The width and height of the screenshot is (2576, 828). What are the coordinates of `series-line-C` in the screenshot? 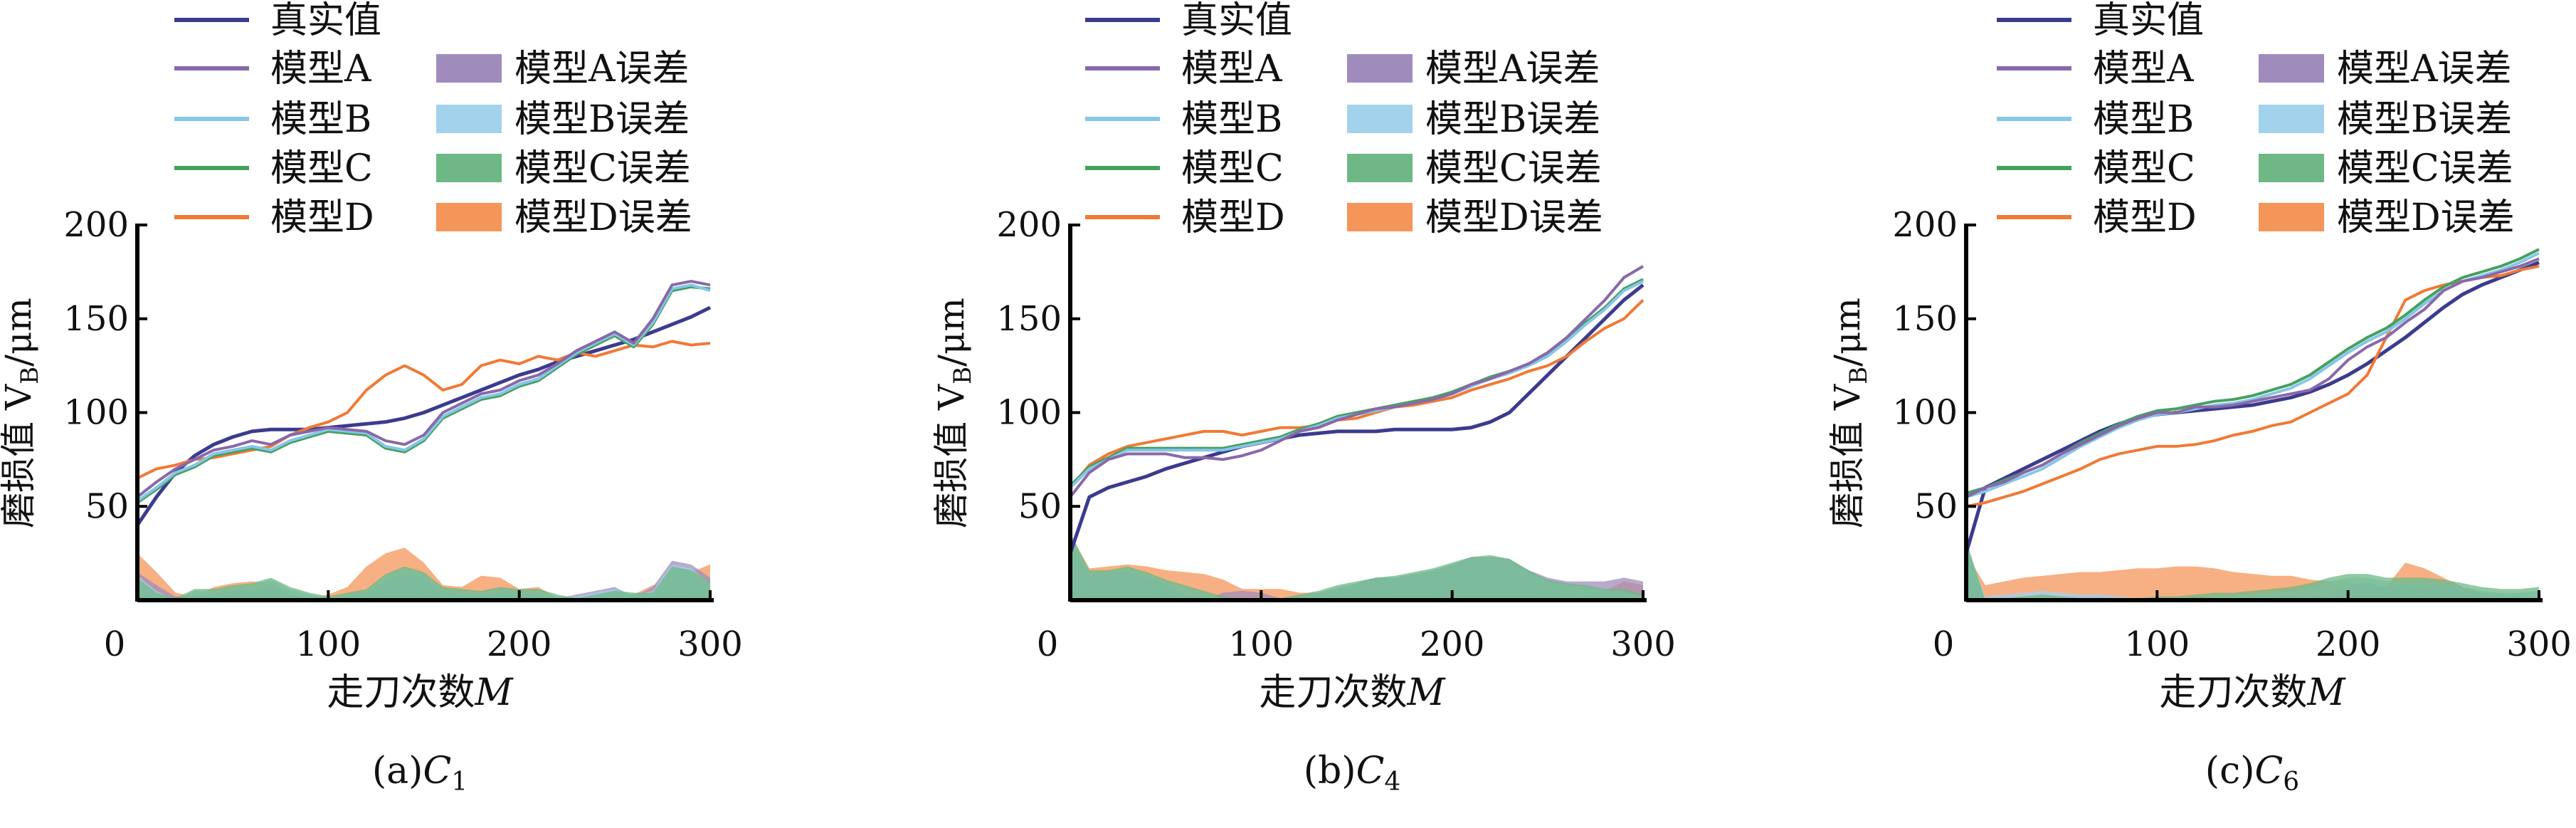 It's located at (423, 395).